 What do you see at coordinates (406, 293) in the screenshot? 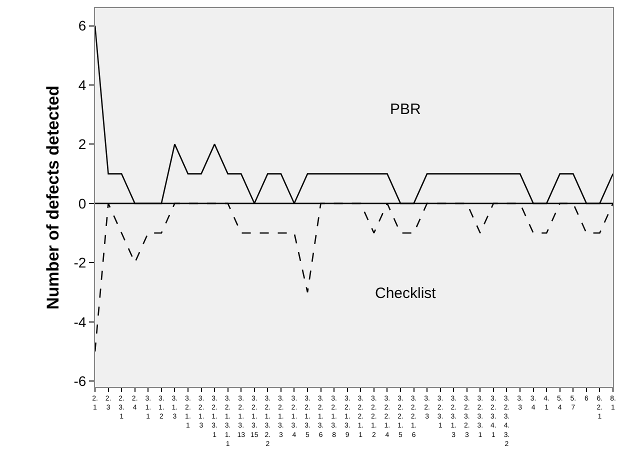
I see `annotation: Checklist` at bounding box center [406, 293].